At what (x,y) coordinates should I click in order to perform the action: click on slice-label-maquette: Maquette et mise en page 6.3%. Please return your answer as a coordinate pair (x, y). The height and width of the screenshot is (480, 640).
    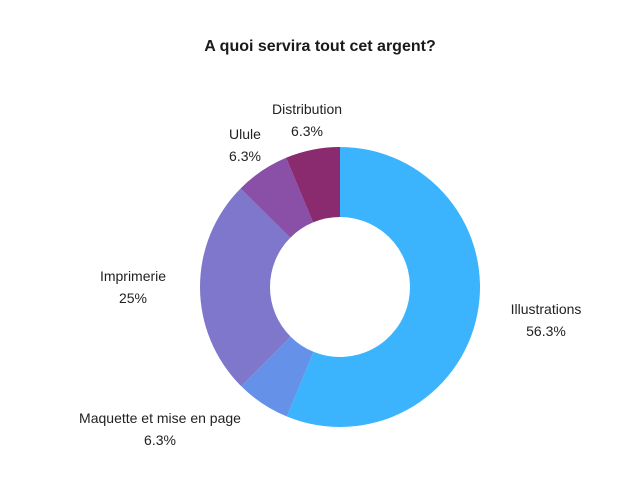
    Looking at the image, I should click on (160, 429).